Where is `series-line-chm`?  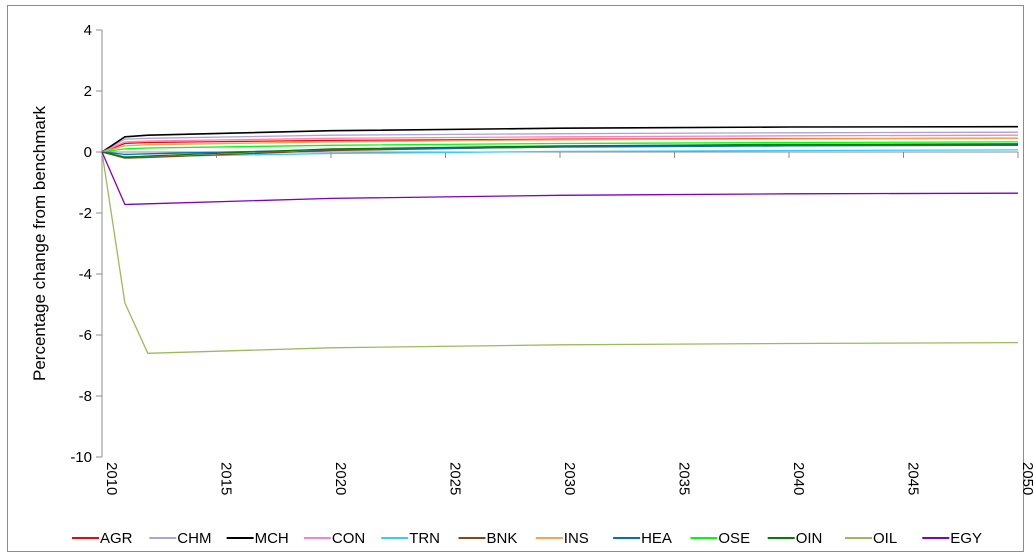 series-line-chm is located at coordinates (560, 142).